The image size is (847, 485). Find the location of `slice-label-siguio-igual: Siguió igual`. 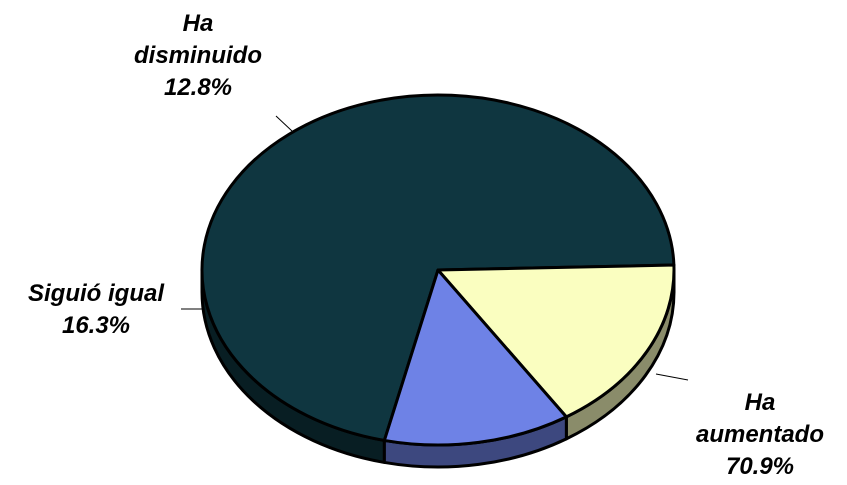

slice-label-siguio-igual: Siguió igual is located at coordinates (96, 293).